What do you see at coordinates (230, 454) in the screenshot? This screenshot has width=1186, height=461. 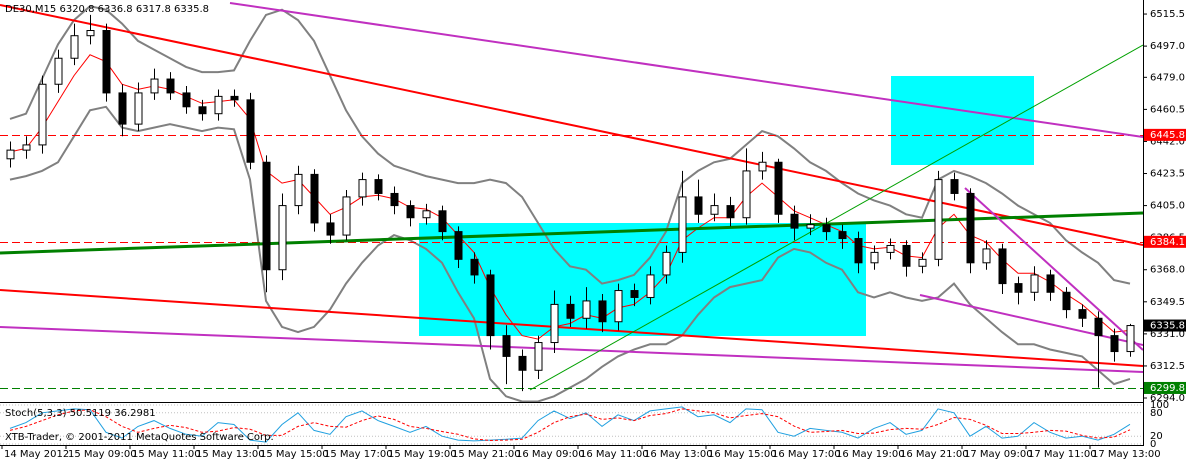 I see `x-tick-label: 15 May 13:00` at bounding box center [230, 454].